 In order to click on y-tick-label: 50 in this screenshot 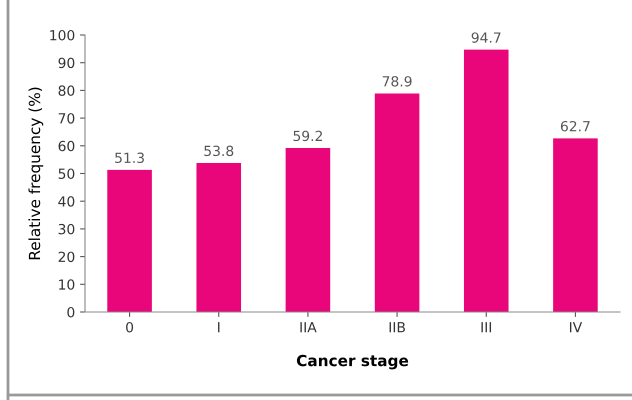, I will do `click(66, 173)`.